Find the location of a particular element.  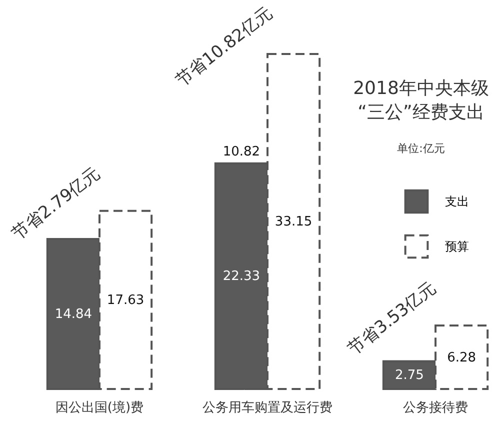

data-label: 14.84 is located at coordinates (73, 314).